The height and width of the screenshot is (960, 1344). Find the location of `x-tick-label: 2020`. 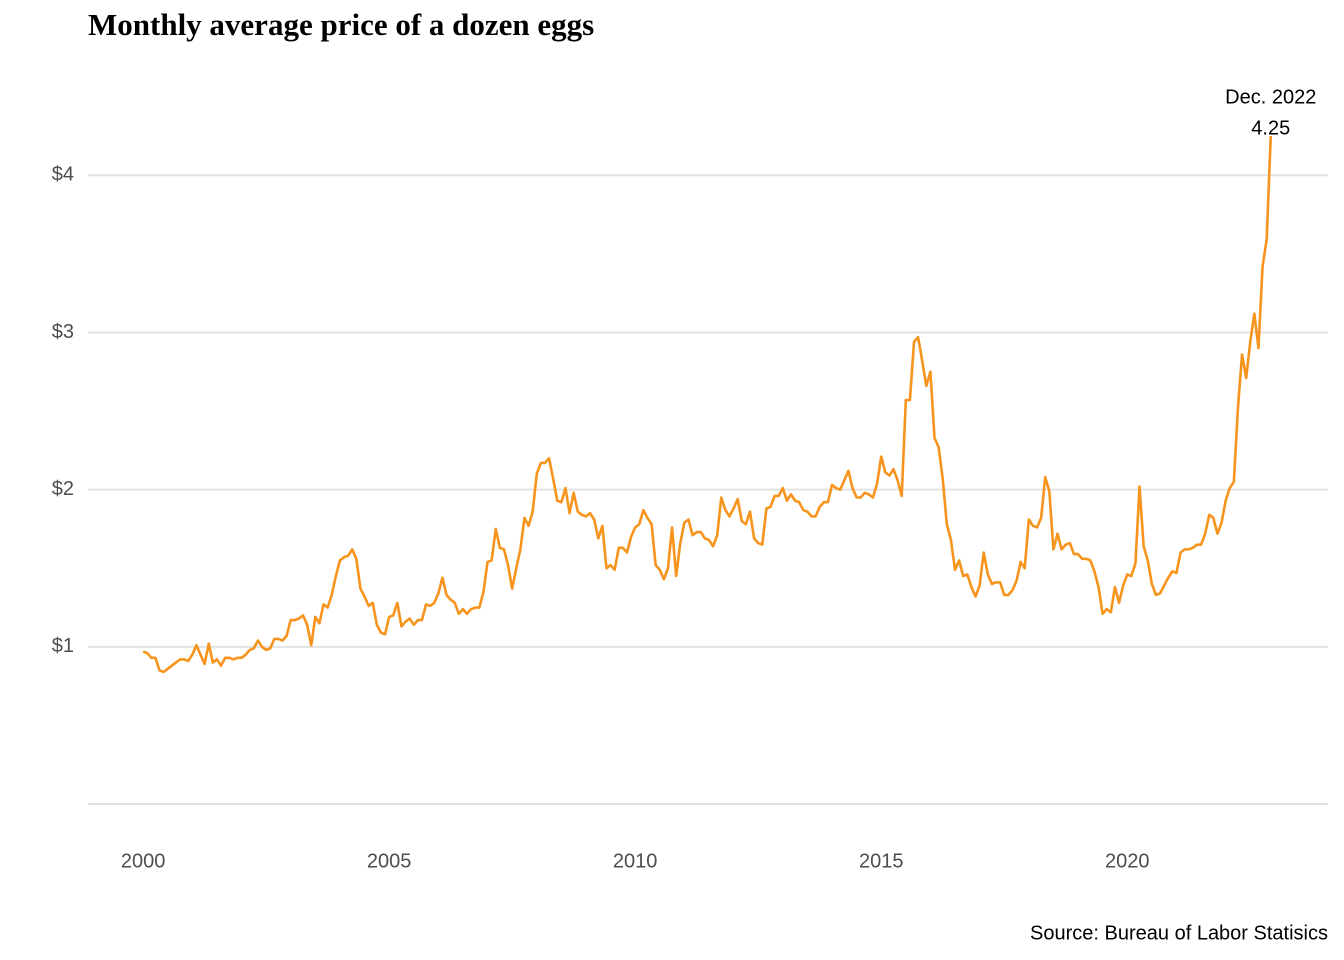

x-tick-label: 2020 is located at coordinates (1127, 861).